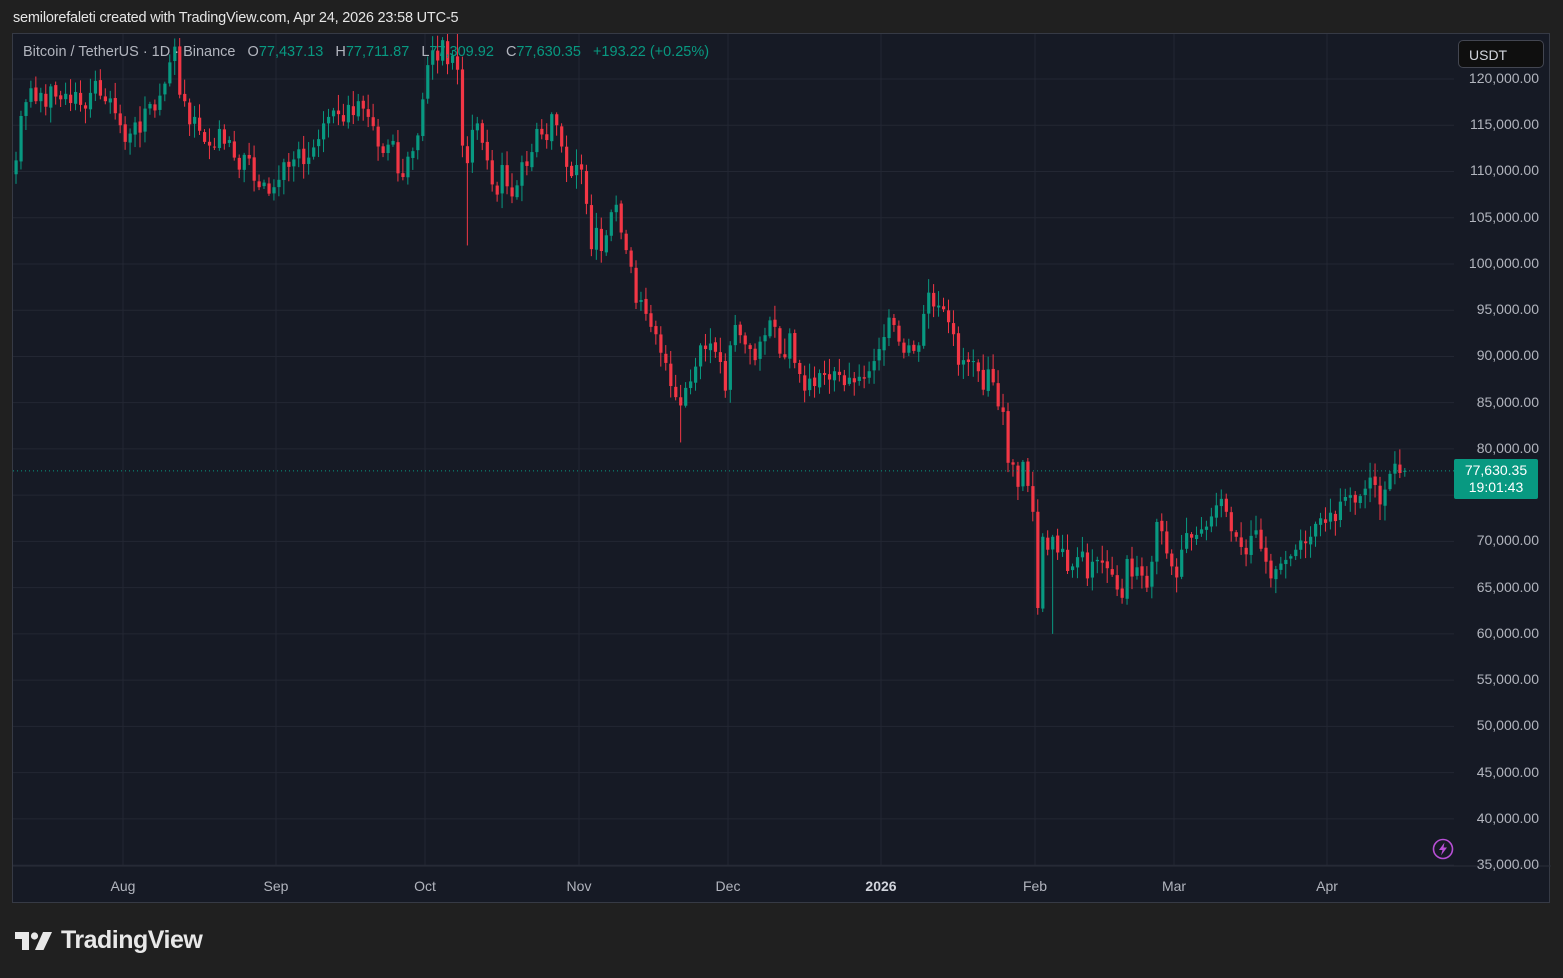  Describe the element at coordinates (1496, 469) in the screenshot. I see `last-price-value: 77,630.35` at that location.